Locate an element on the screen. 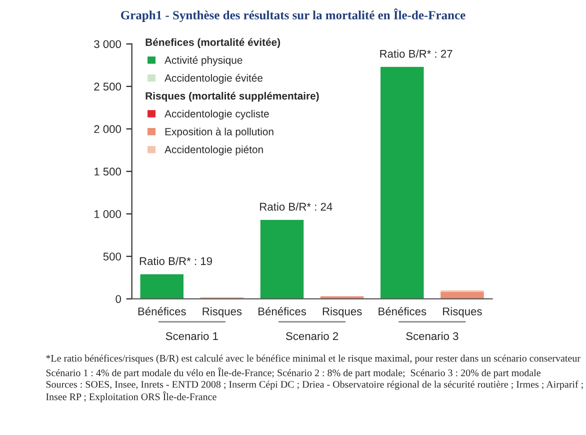  y-tick-label: 2 000 is located at coordinates (107, 129).